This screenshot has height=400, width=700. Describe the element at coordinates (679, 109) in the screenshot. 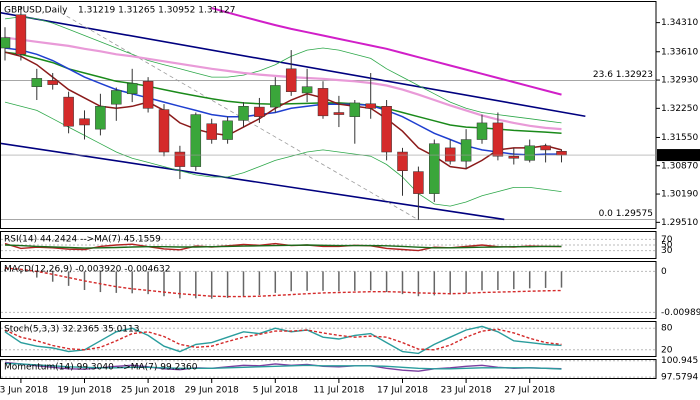

I see `y-tick-label: 1.32250` at that location.